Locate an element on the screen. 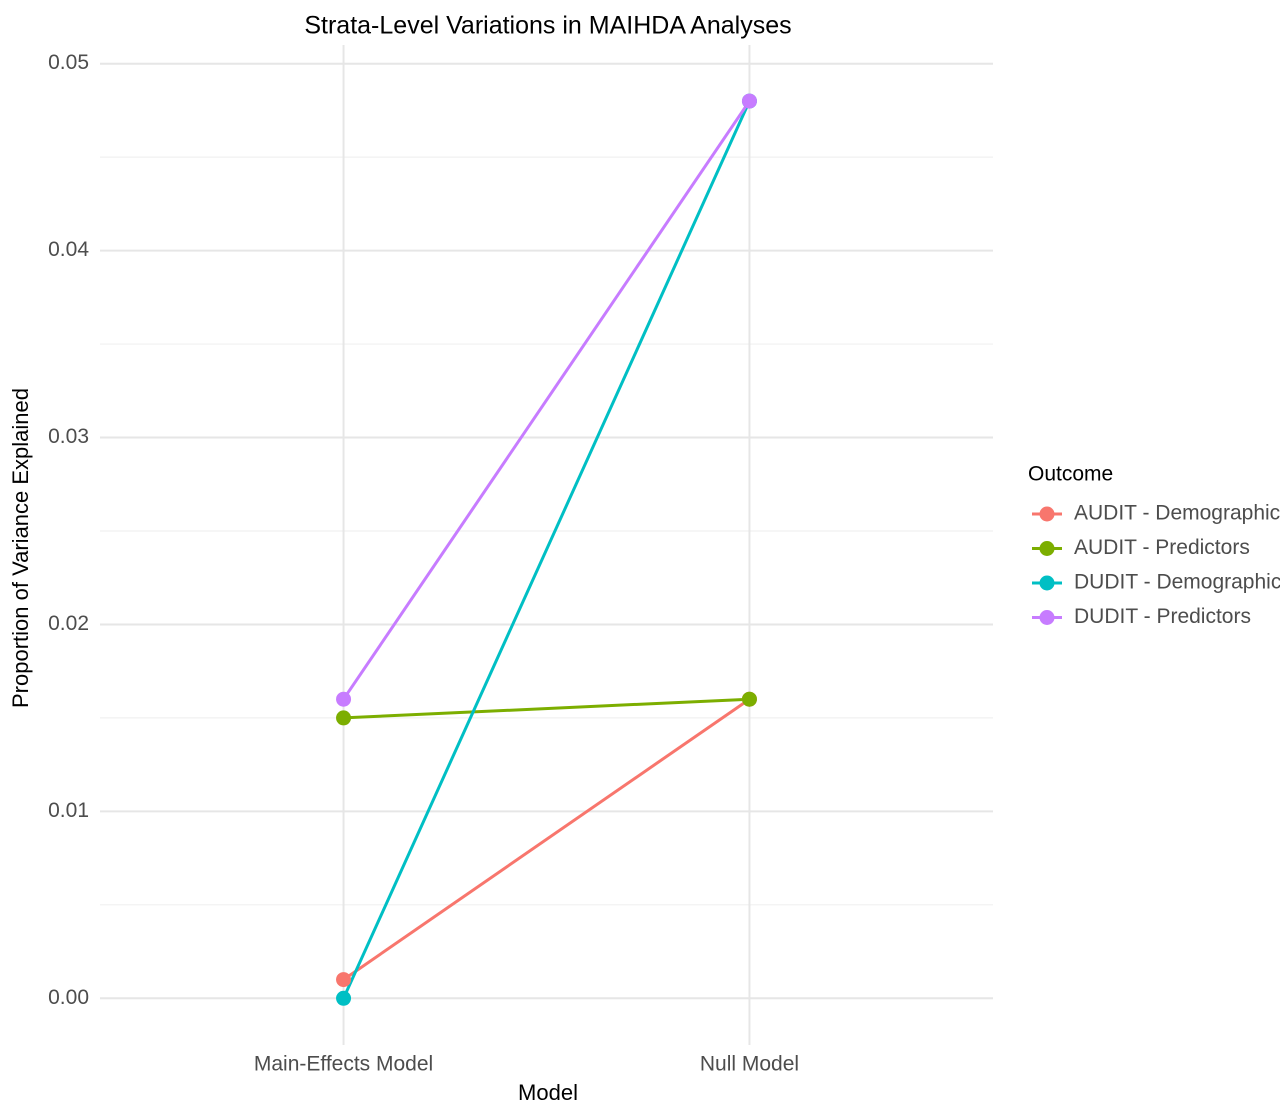 The width and height of the screenshot is (1280, 1105). y-tick-label: 0.05 is located at coordinates (68, 62).